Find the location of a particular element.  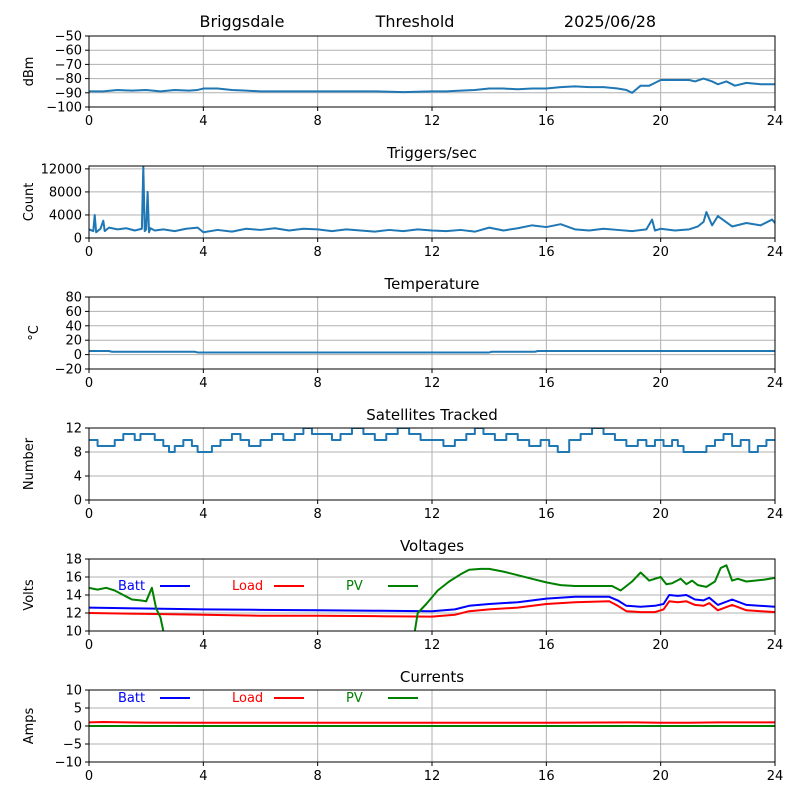

panel-title: Satellites Tracked is located at coordinates (431, 415).